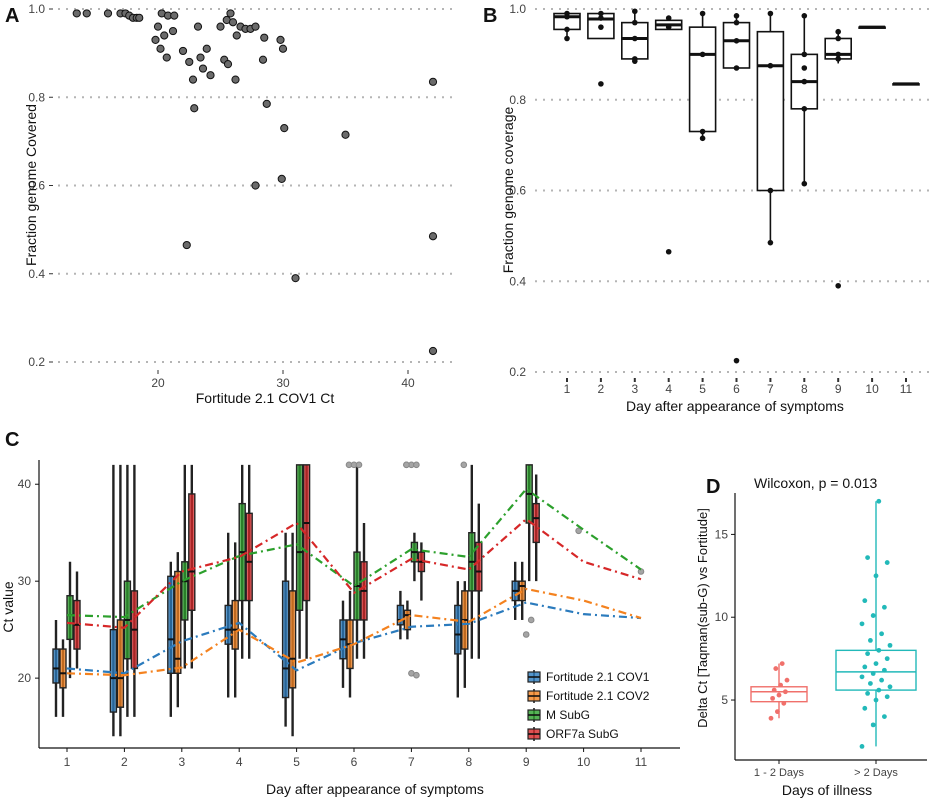 Image resolution: width=941 pixels, height=809 pixels. Describe the element at coordinates (601, 84) in the screenshot. I see `panel-b-outlier` at that location.